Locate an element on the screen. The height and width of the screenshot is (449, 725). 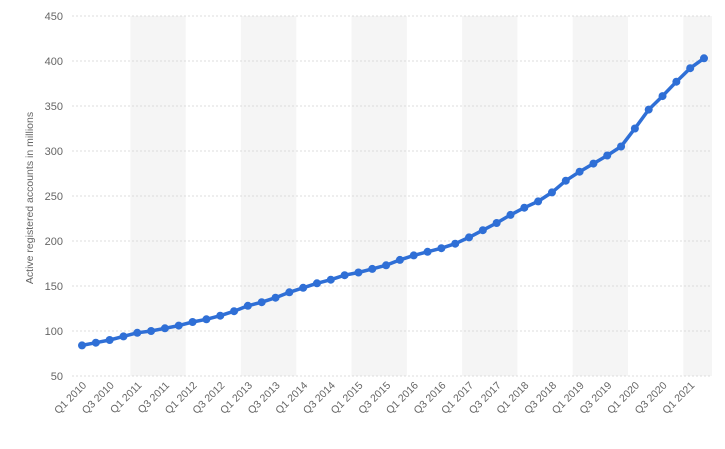
y-tick-label: 100 is located at coordinates (54, 332).